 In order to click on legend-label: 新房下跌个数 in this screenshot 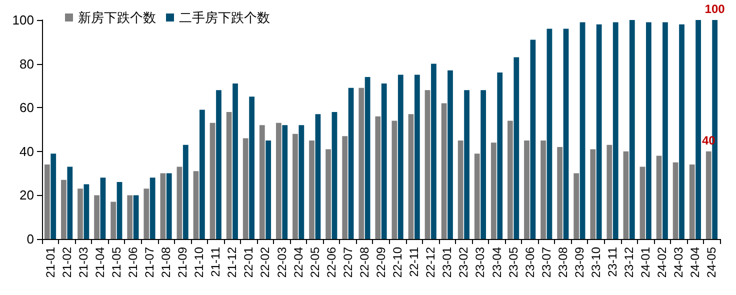, I will do `click(117, 17)`.